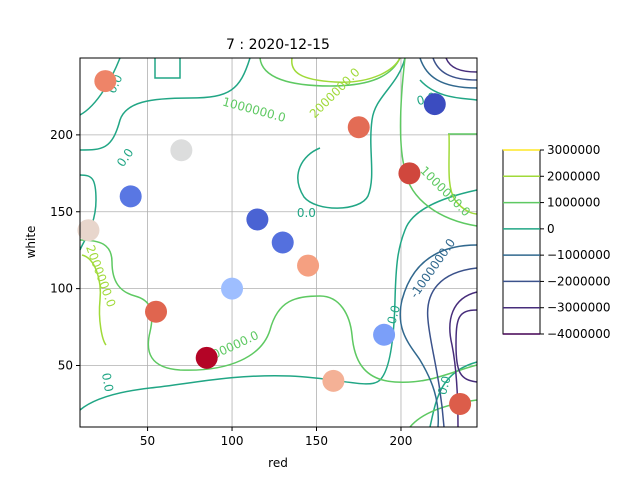 The width and height of the screenshot is (640, 480). What do you see at coordinates (61, 289) in the screenshot?
I see `y-tick-label: 100` at bounding box center [61, 289].